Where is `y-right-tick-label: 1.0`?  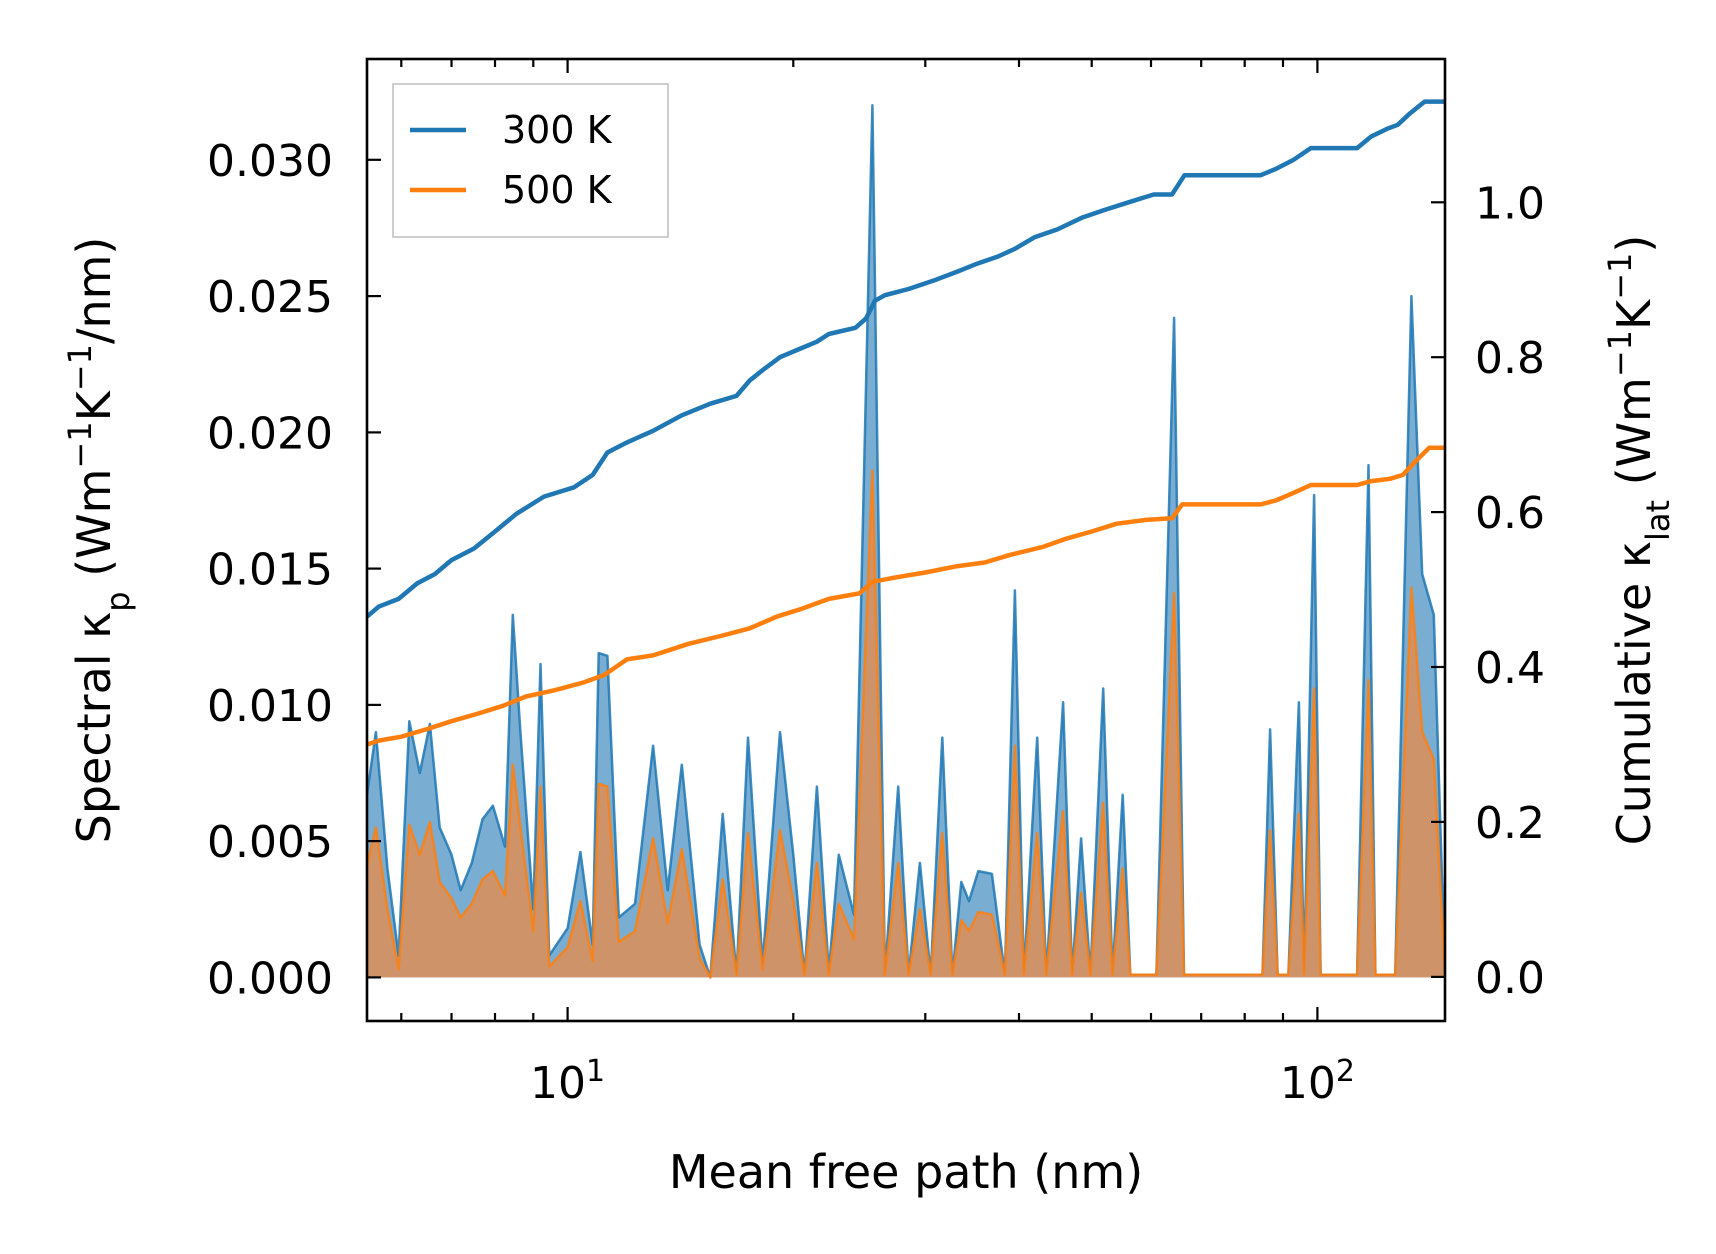
y-right-tick-label: 1.0 is located at coordinates (1510, 203).